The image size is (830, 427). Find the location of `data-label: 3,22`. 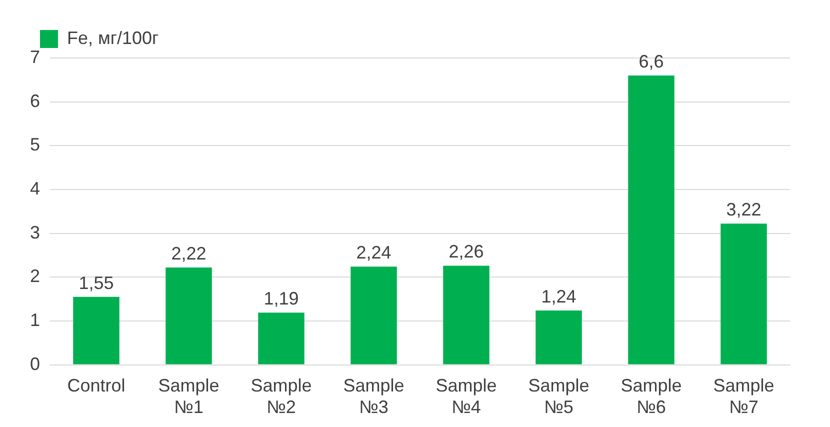

data-label: 3,22 is located at coordinates (744, 210).